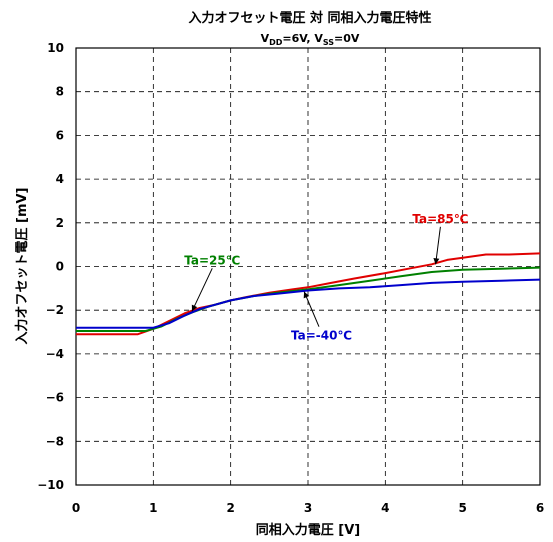 The width and height of the screenshot is (553, 542). I want to click on annotation-label-1: Ta=25℃, so click(212, 260).